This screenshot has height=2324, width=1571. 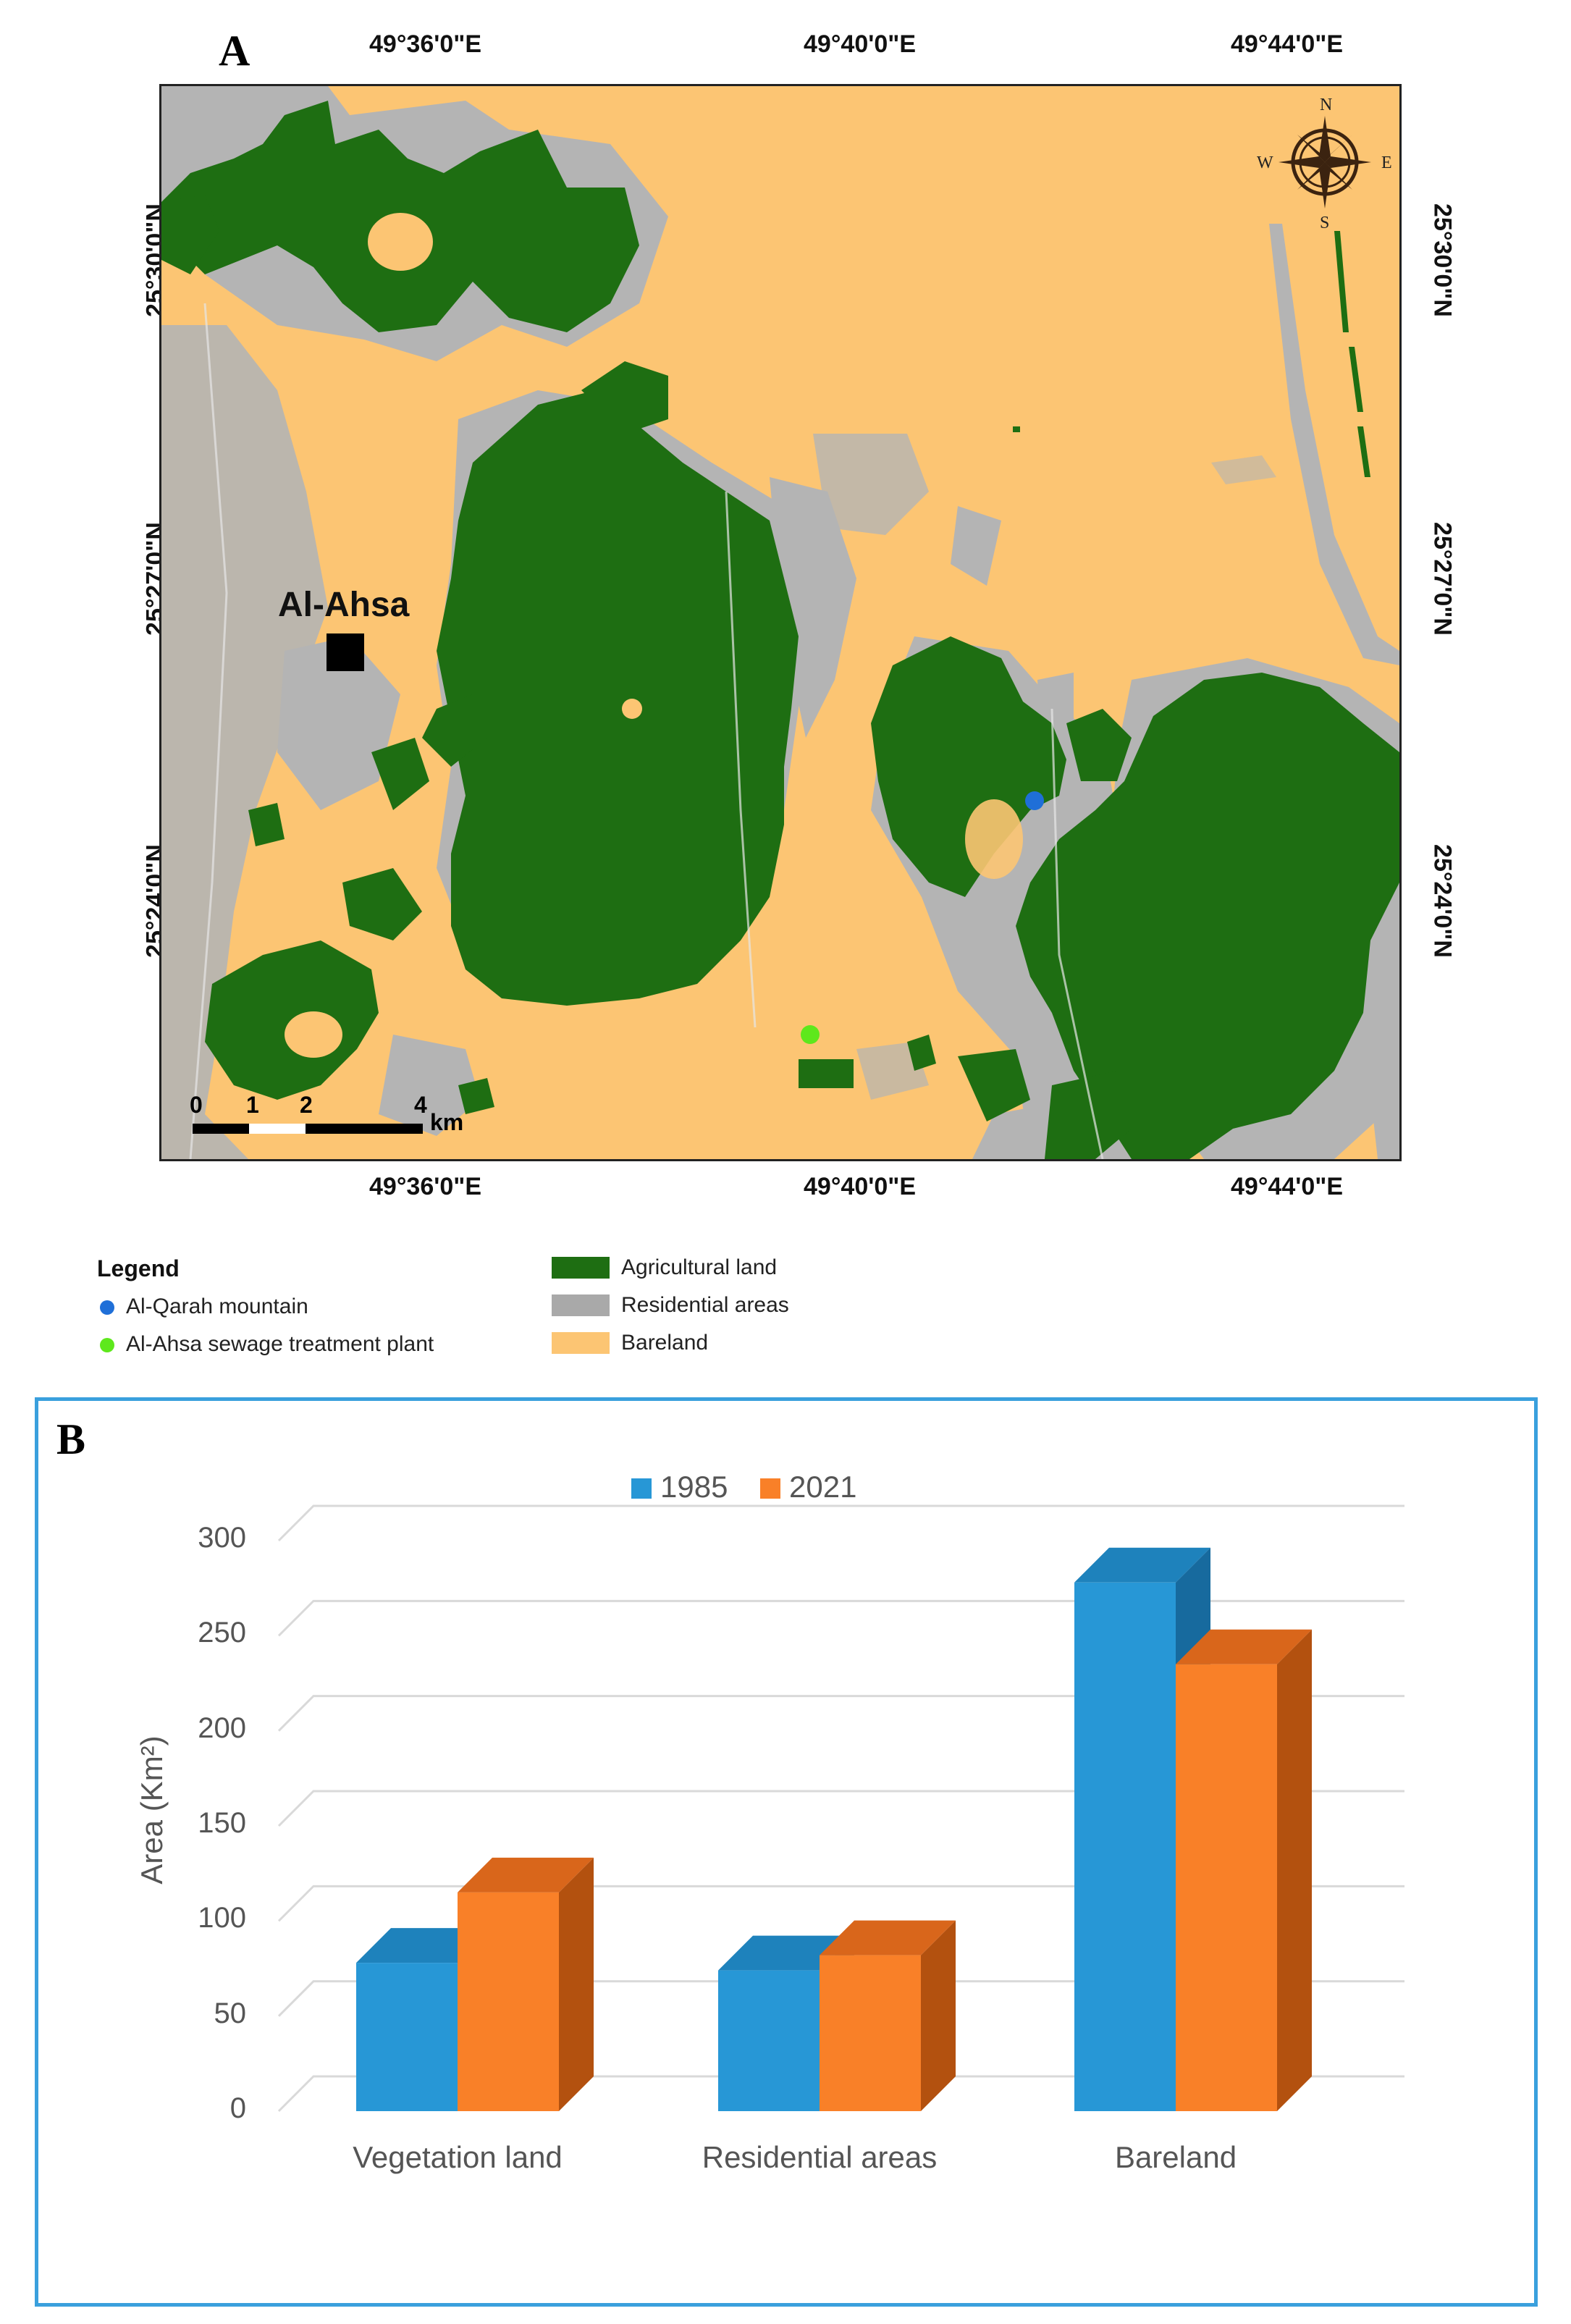 I want to click on top-lon-label-2: 49°40'0"E, so click(x=860, y=44).